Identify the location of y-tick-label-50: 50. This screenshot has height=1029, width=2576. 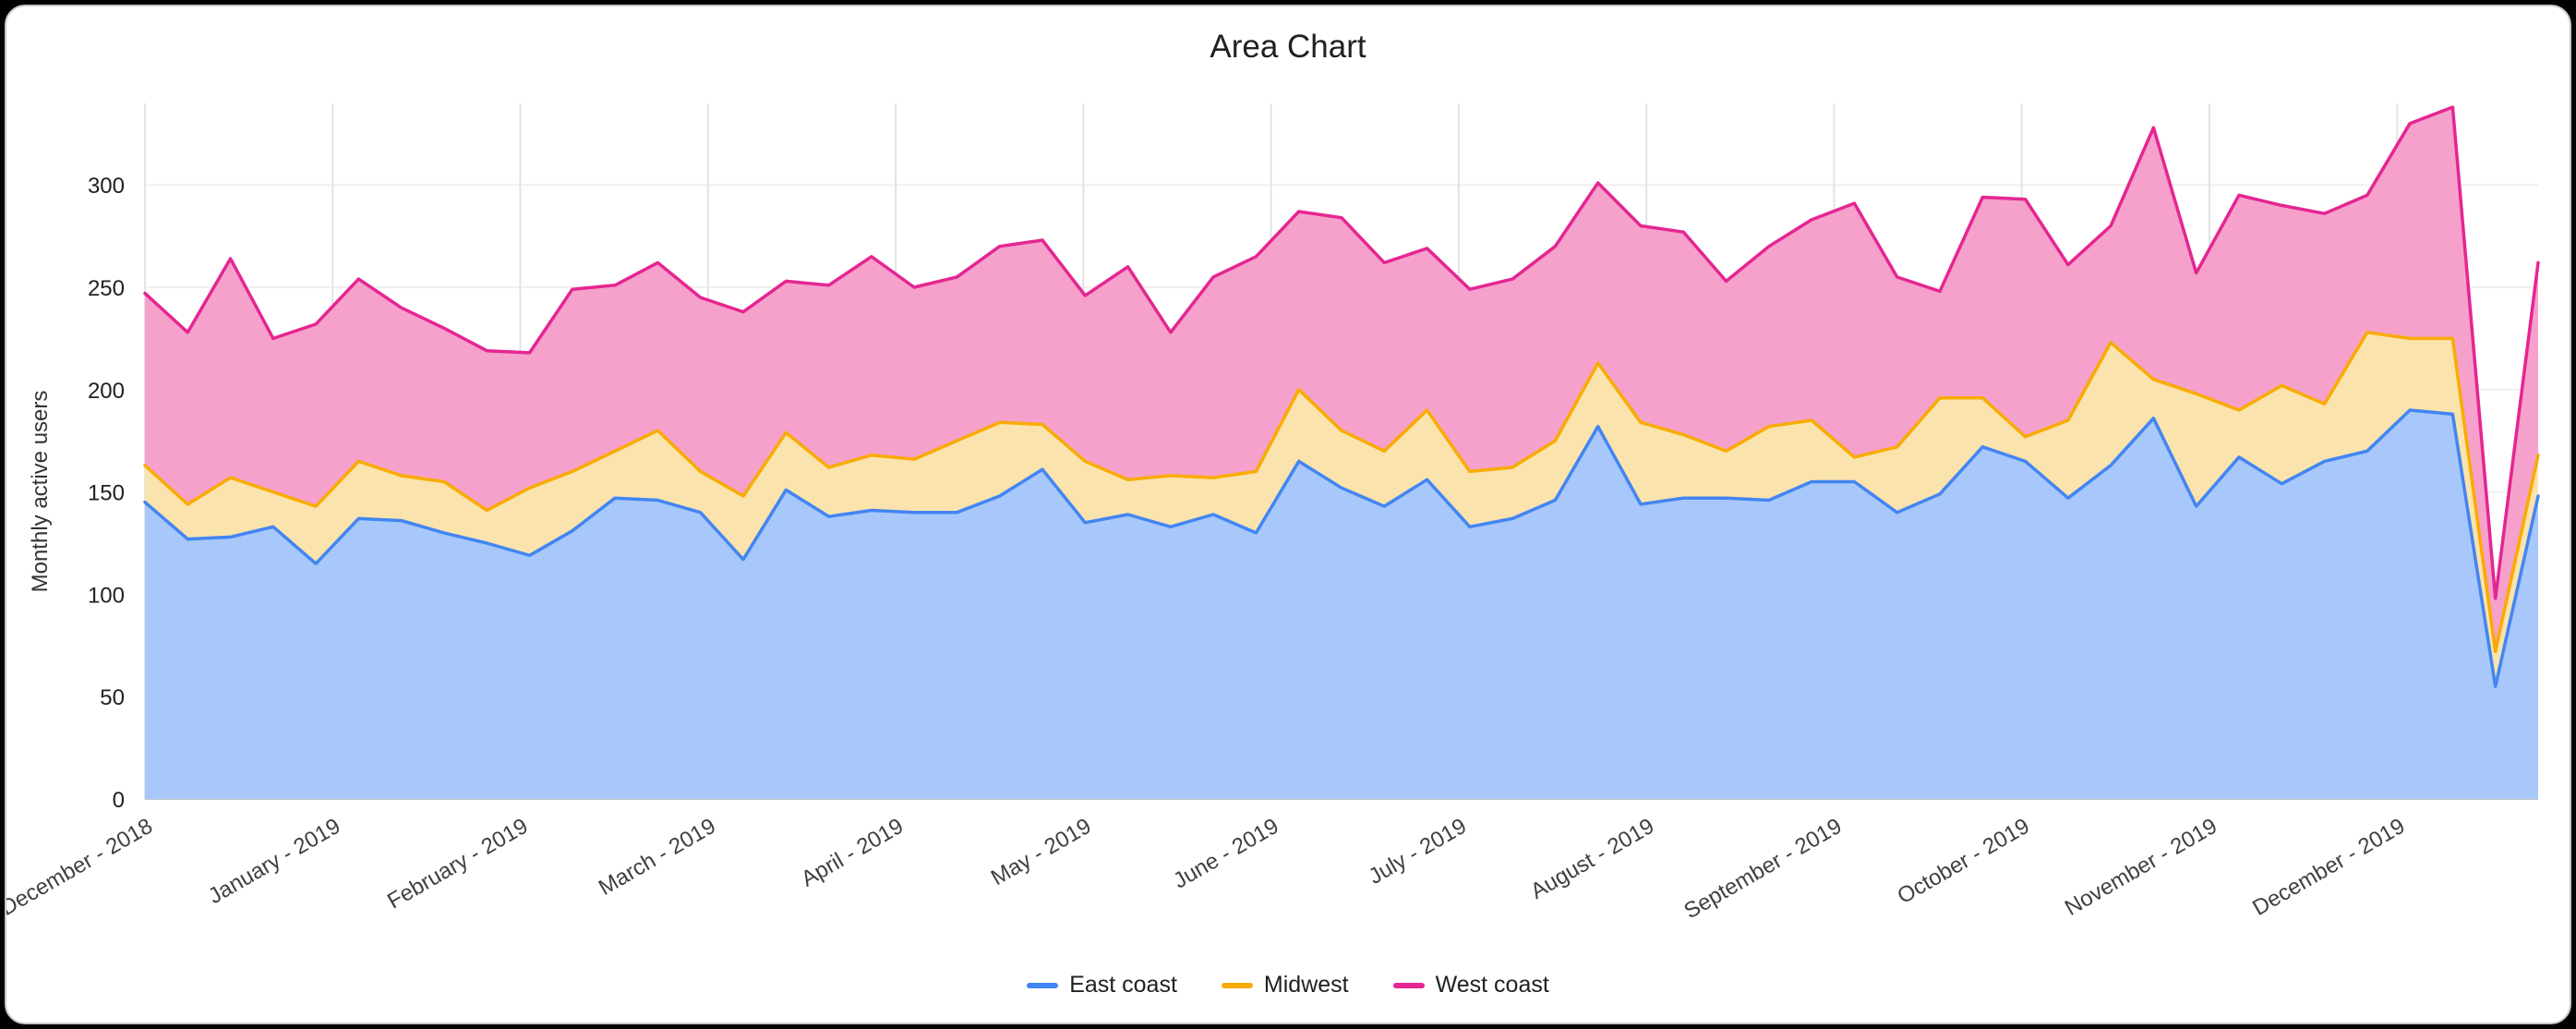
(112, 697).